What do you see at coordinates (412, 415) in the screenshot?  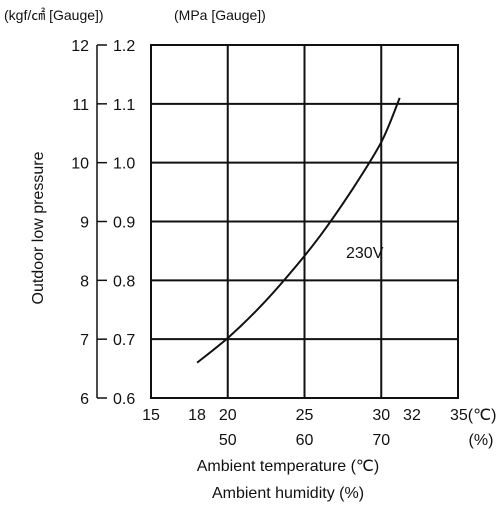 I see `x-tick-label: 32` at bounding box center [412, 415].